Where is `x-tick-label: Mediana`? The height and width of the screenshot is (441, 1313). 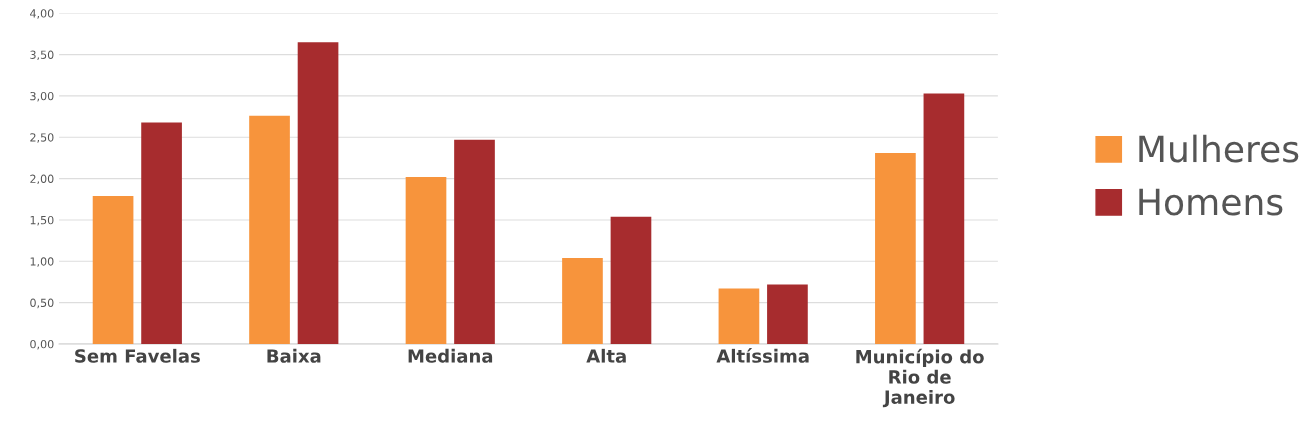 x-tick-label: Mediana is located at coordinates (450, 355).